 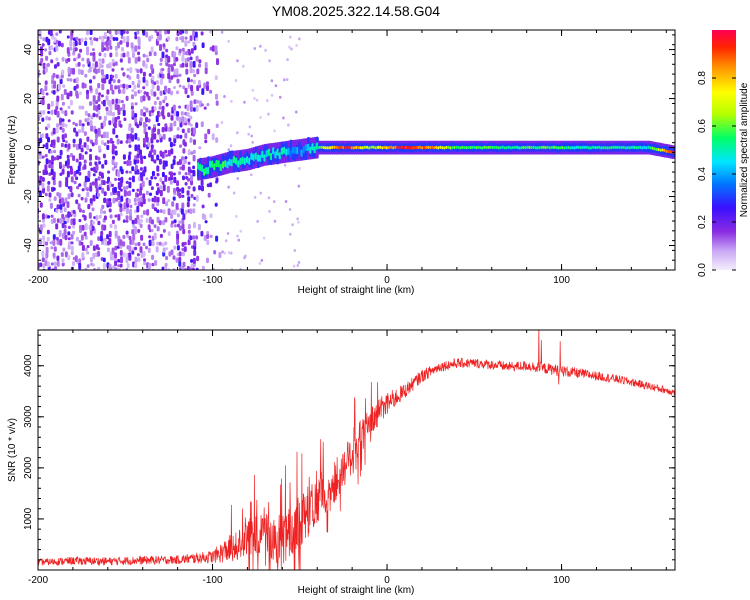 I want to click on x-tick-label: -100, so click(x=213, y=580).